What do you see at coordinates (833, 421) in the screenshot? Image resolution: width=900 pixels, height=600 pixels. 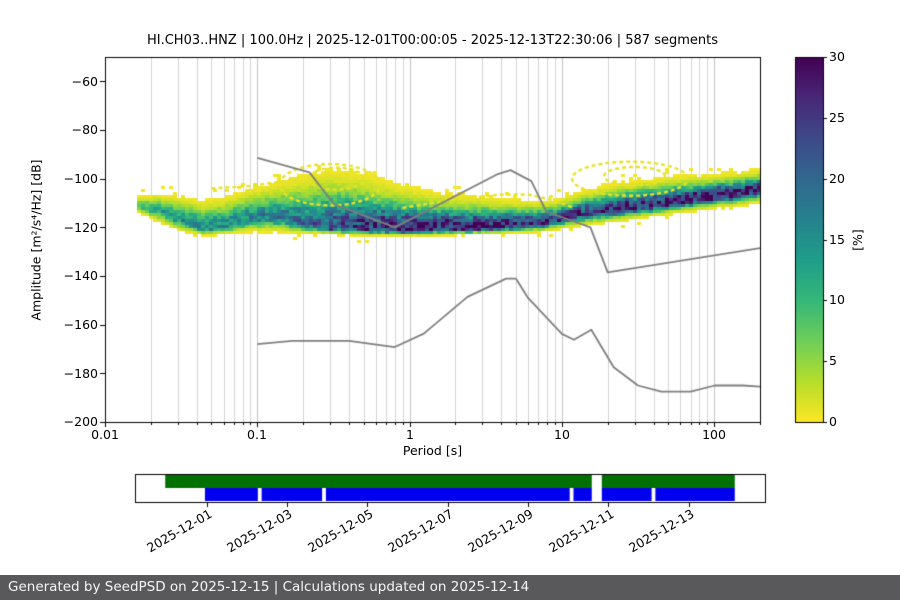 I see `colorbar-tick-label: 0` at bounding box center [833, 421].